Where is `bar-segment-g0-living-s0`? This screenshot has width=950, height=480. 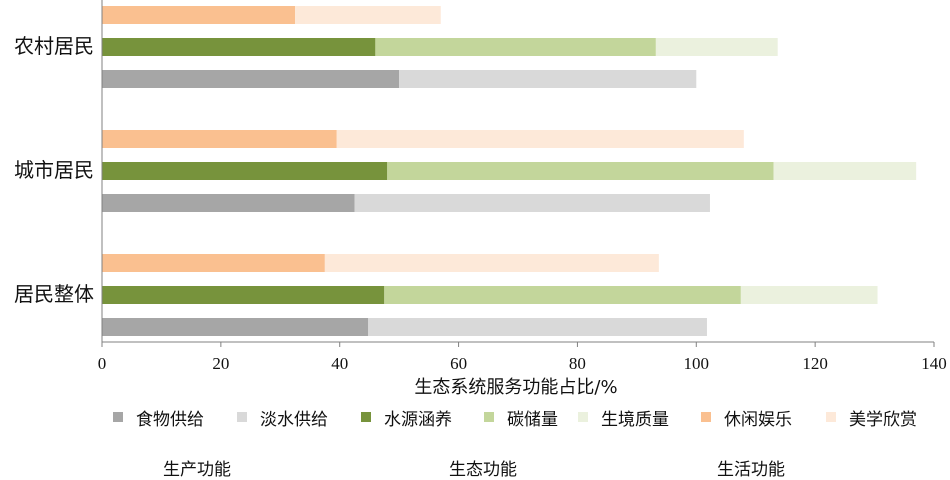
bar-segment-g0-living-s0 is located at coordinates (199, 15).